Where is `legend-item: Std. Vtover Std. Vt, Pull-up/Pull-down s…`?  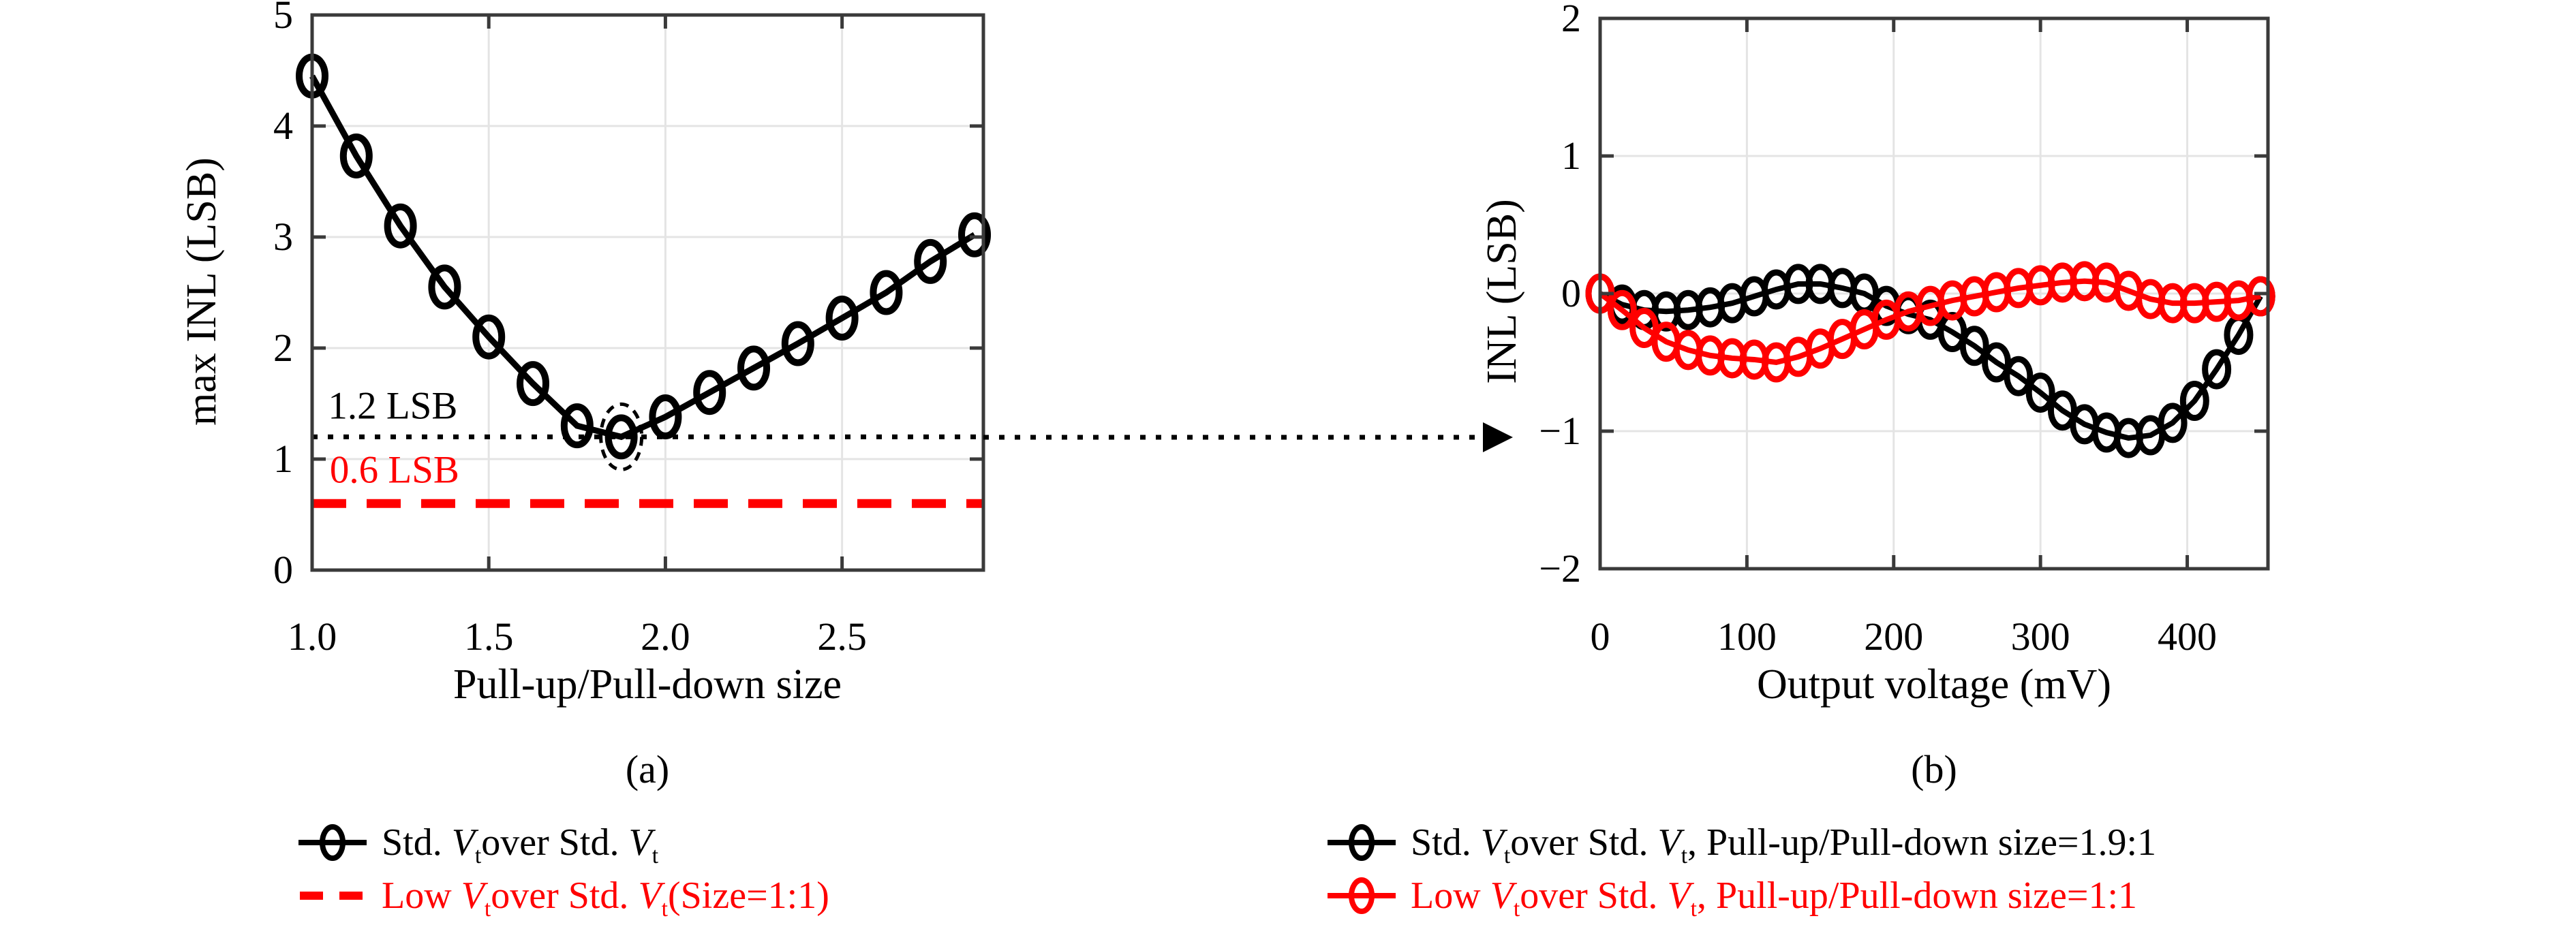
legend-item: Std. Vtover Std. Vt, Pull-up/Pull-down s… is located at coordinates (1742, 842).